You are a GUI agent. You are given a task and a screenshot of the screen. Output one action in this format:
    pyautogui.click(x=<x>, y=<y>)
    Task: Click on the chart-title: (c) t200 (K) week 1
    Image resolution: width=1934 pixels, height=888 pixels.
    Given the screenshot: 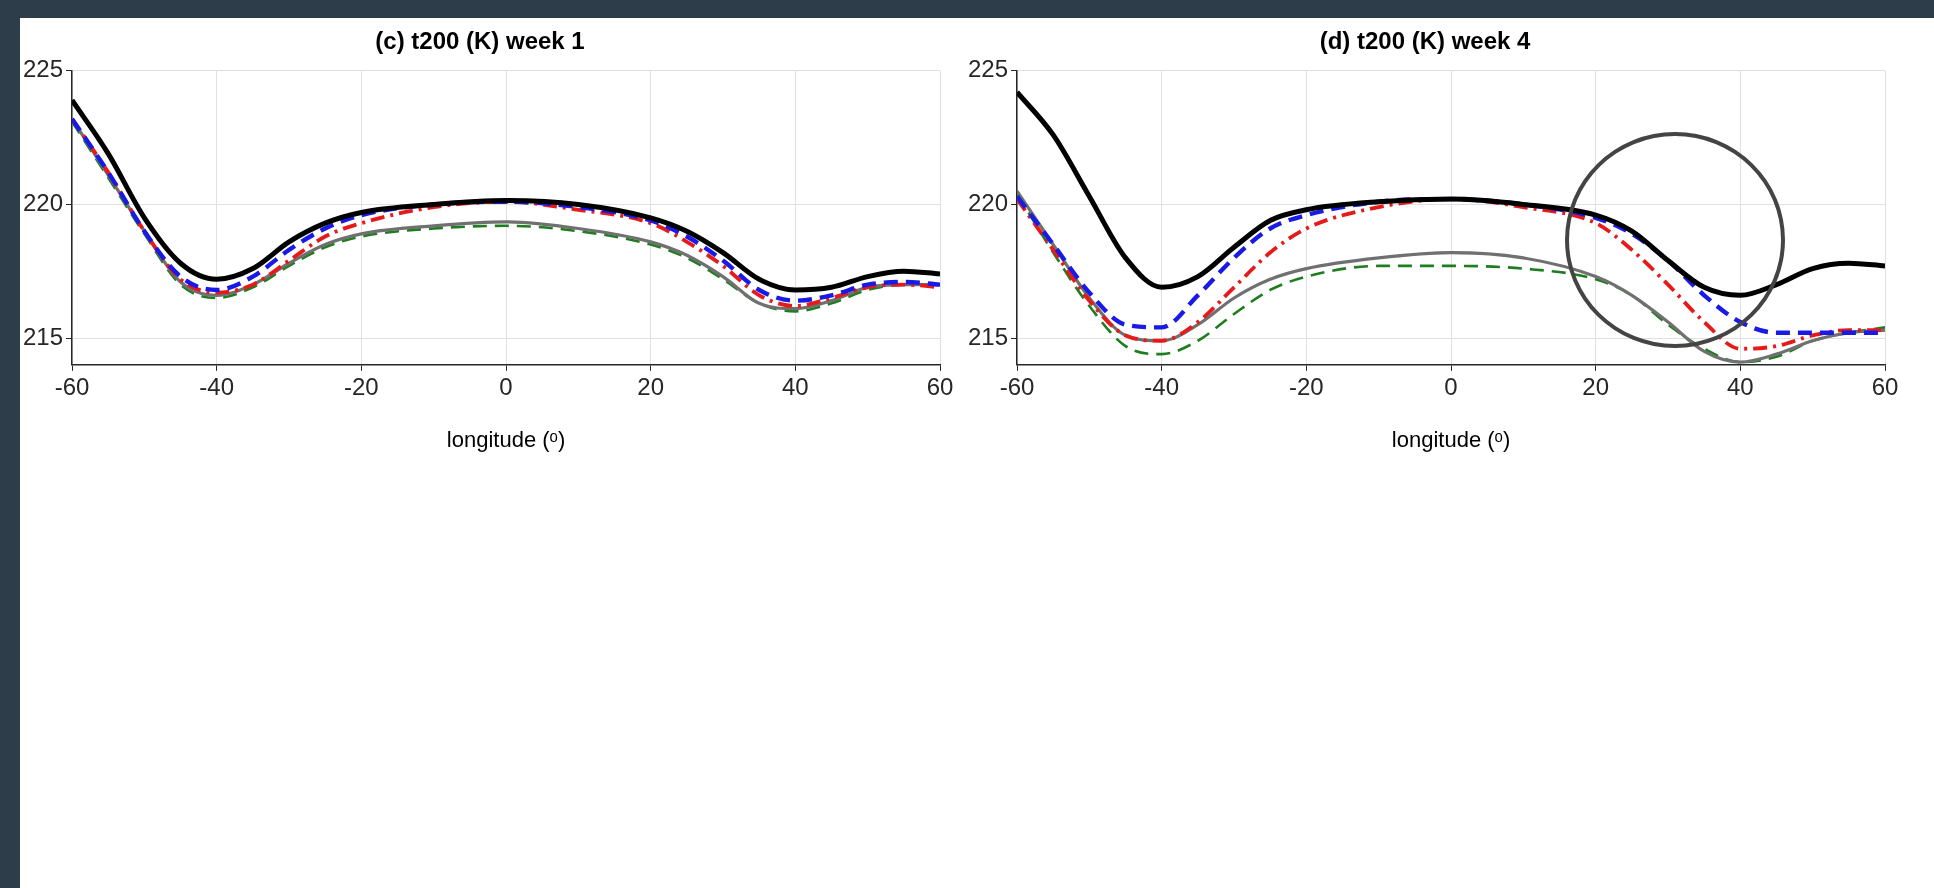 What is the action you would take?
    pyautogui.click(x=480, y=41)
    